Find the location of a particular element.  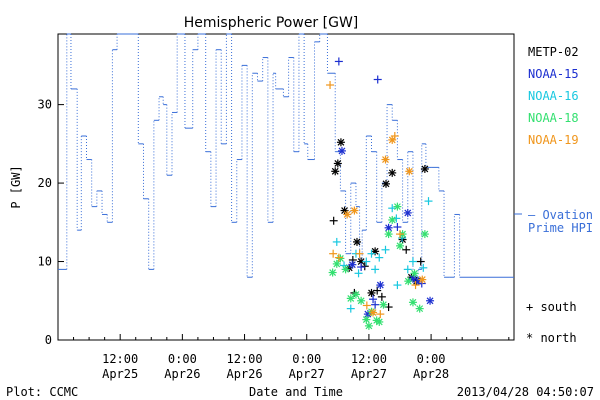

y-tick-label: 0 is located at coordinates (48, 340).